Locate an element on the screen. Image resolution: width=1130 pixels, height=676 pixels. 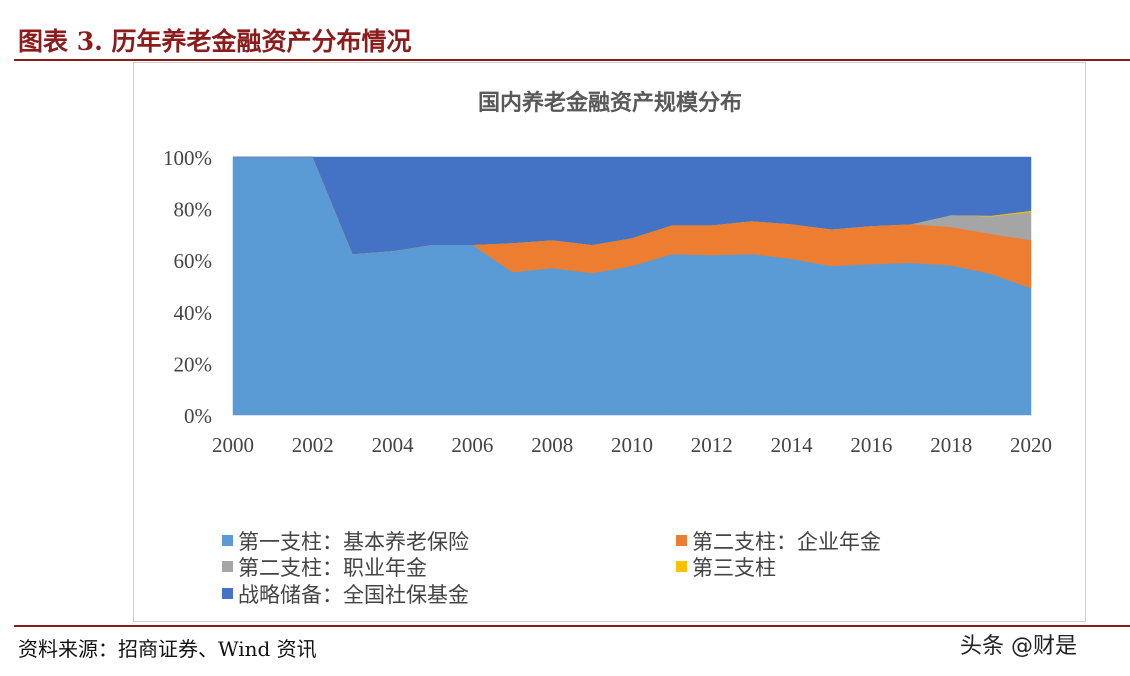
y-tick-label: 0% is located at coordinates (198, 416).